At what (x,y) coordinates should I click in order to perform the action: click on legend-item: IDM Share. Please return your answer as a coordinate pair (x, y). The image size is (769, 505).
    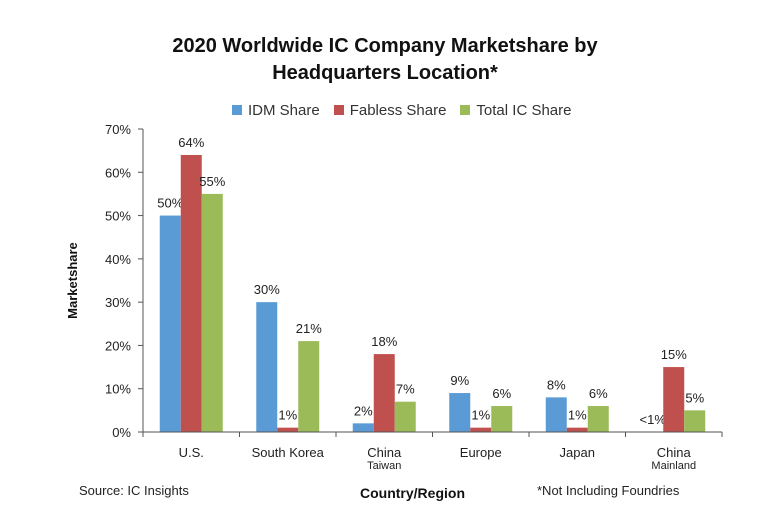
    Looking at the image, I should click on (276, 110).